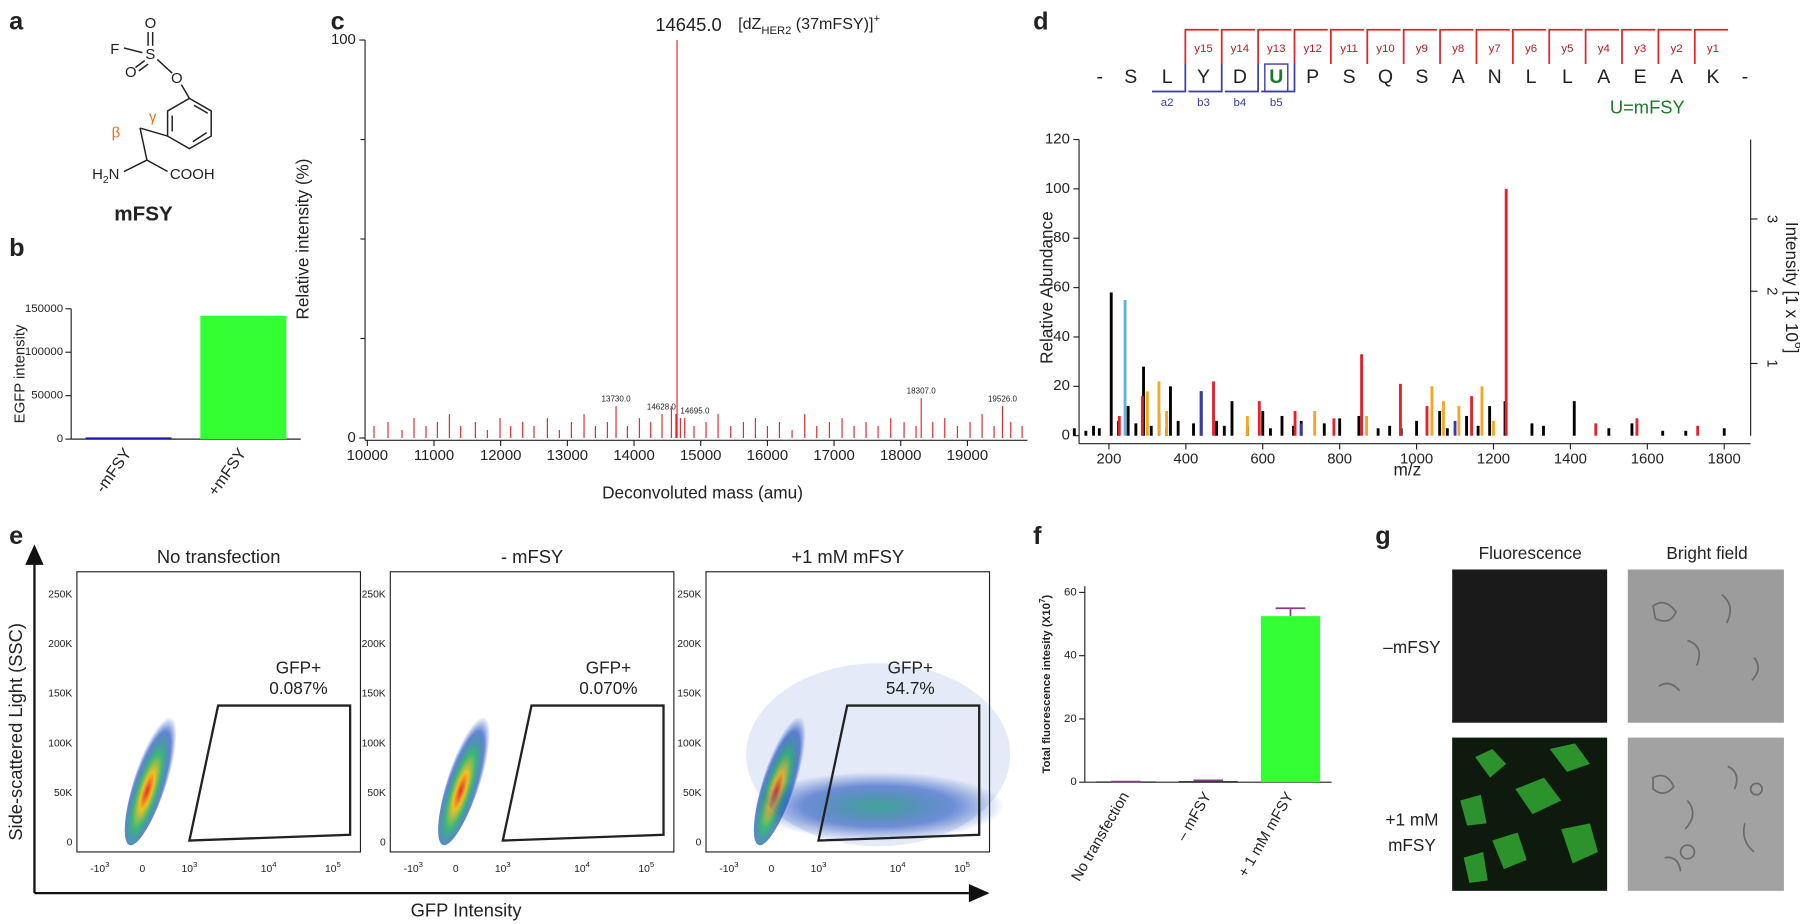 The image size is (1800, 924). I want to click on residue: S, so click(1130, 77).